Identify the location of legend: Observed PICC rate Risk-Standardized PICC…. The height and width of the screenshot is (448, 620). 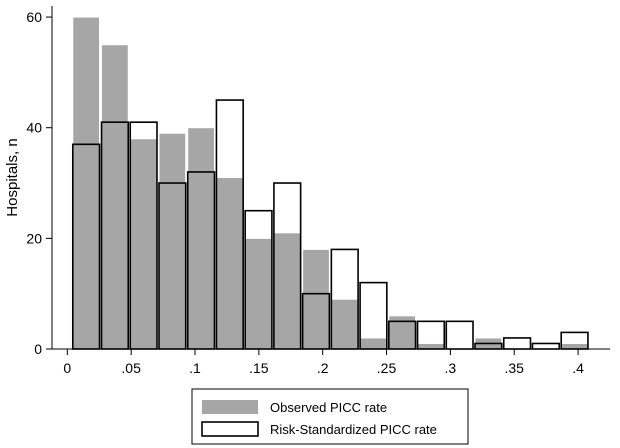
(330, 416).